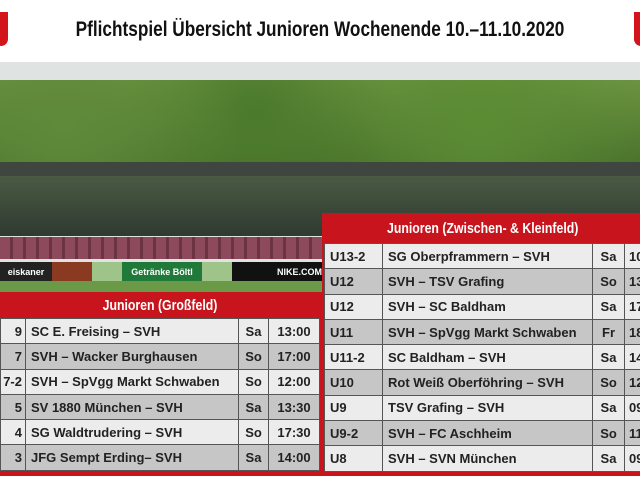  Describe the element at coordinates (13, 457) in the screenshot. I see `team-cell: 3` at that location.